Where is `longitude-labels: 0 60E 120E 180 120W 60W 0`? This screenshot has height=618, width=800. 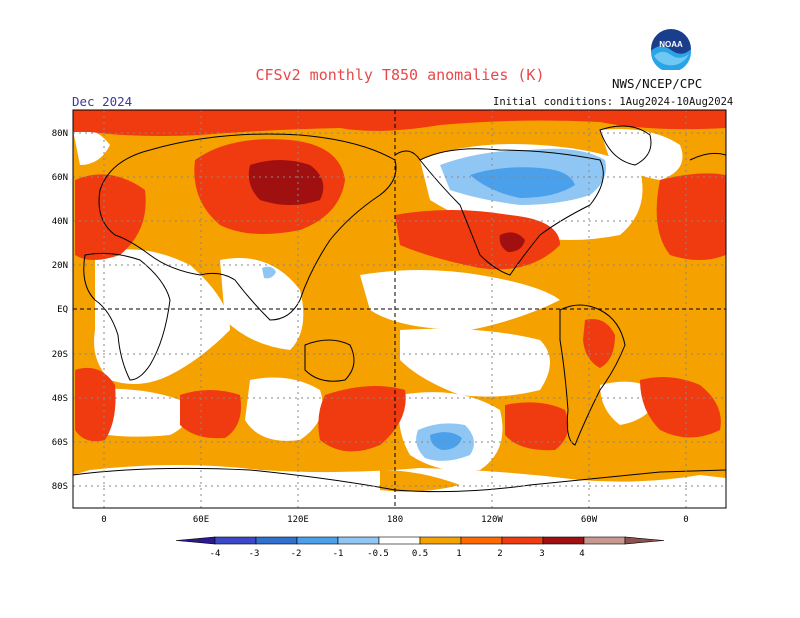
longitude-labels: 0 60E 120E 180 120W 60W 0 is located at coordinates (394, 520).